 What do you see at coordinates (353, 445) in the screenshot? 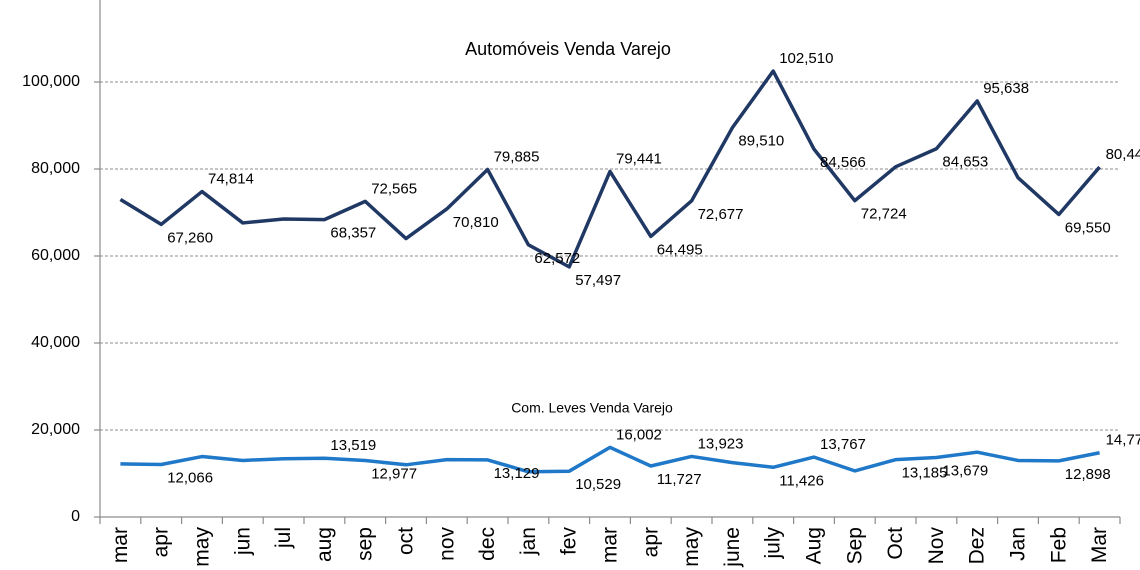
I see `value-label: 13,519` at bounding box center [353, 445].